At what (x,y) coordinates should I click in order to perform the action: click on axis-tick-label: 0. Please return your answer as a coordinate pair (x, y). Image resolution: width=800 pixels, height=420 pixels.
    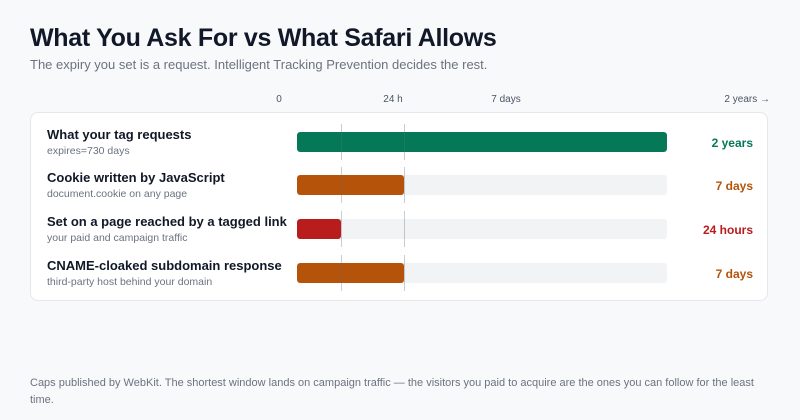
    Looking at the image, I should click on (279, 99).